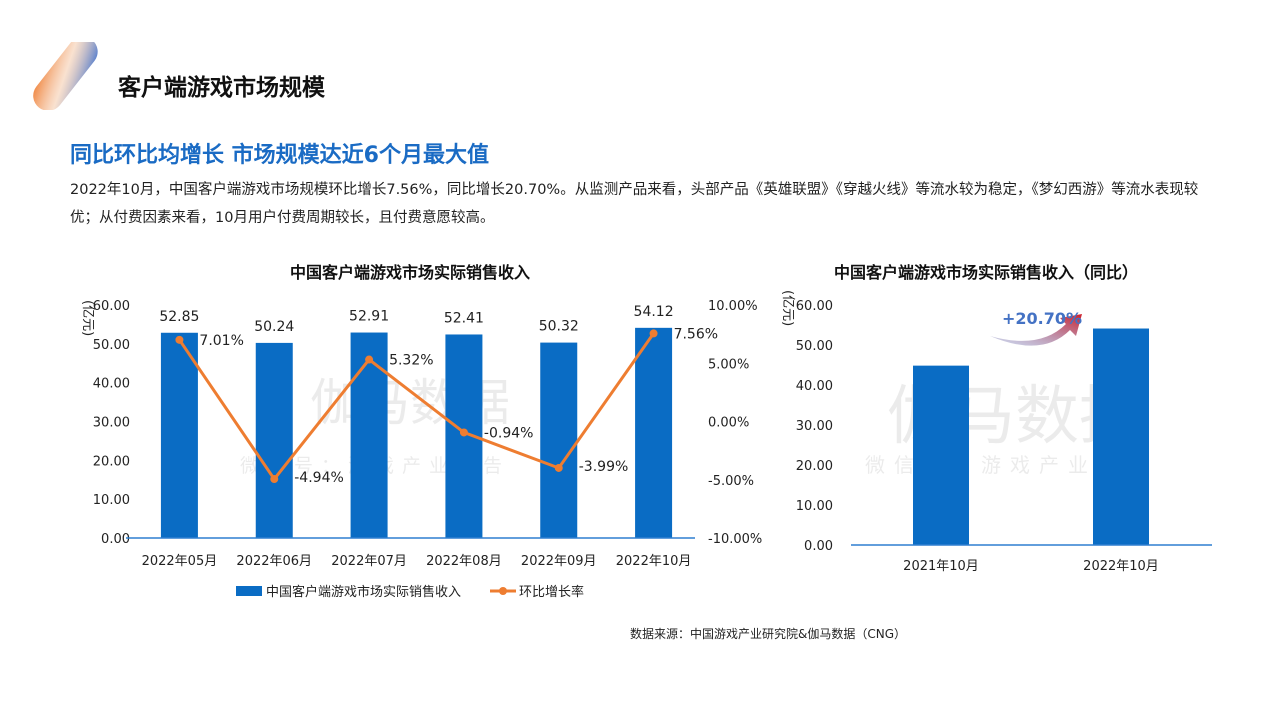 The width and height of the screenshot is (1280, 720). I want to click on legend-bar-label: 中国客户端游戏市场实际销售收入, so click(363, 592).